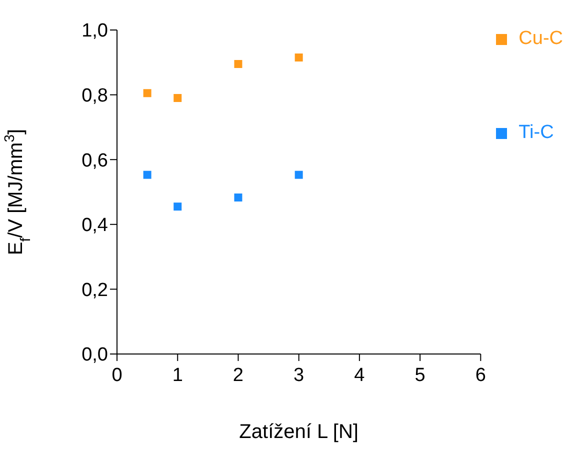 The image size is (563, 450). Describe the element at coordinates (117, 375) in the screenshot. I see `x-tick-label: 0` at that location.